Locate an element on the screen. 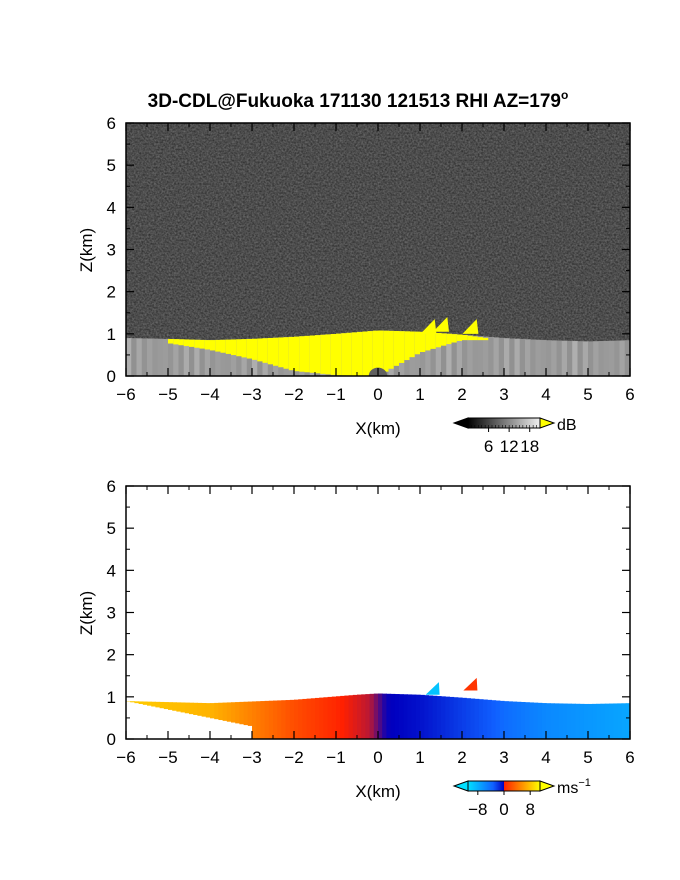 The image size is (680, 880). colorbar-unit: dB is located at coordinates (567, 425).